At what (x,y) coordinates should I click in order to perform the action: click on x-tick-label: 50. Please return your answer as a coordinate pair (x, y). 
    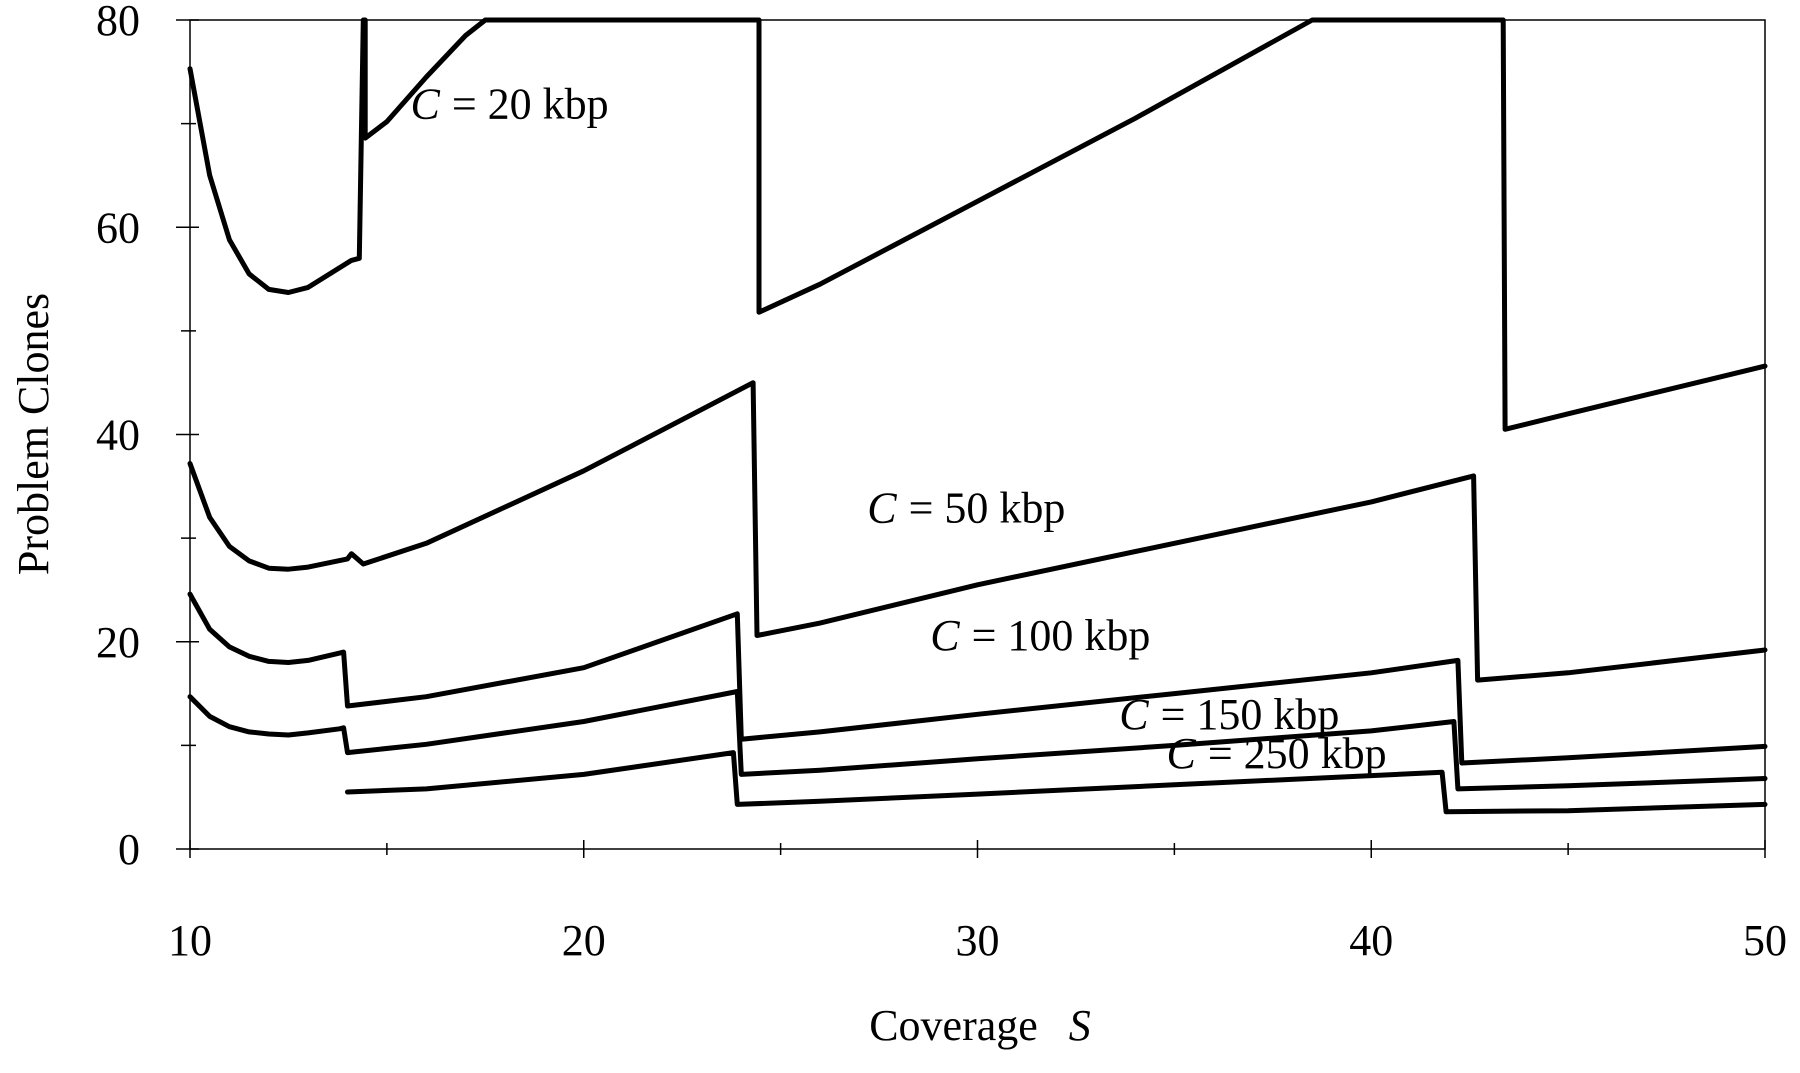
    Looking at the image, I should click on (1765, 940).